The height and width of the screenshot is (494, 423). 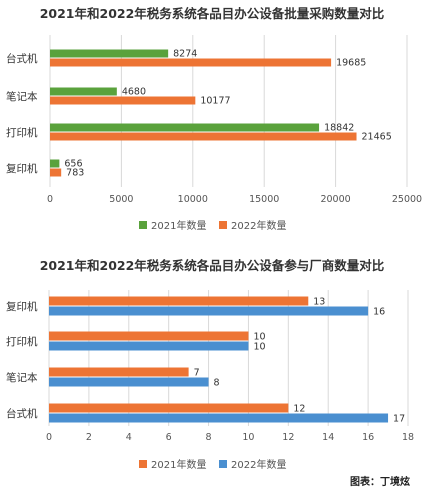 I want to click on x-tick-label: 15000, so click(x=264, y=199).